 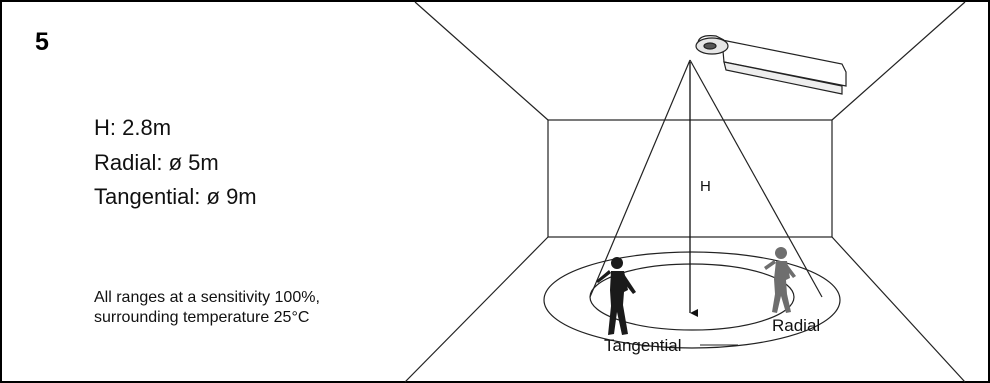 What do you see at coordinates (771, 65) in the screenshot?
I see `sensor-fixture-icon` at bounding box center [771, 65].